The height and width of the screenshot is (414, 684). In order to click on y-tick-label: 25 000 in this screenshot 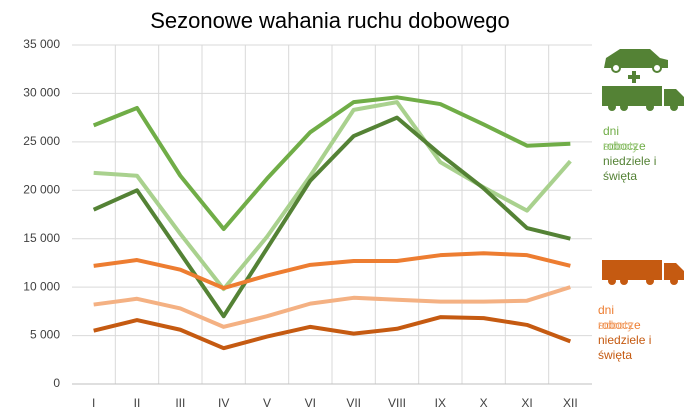, I will do `click(41, 141)`.